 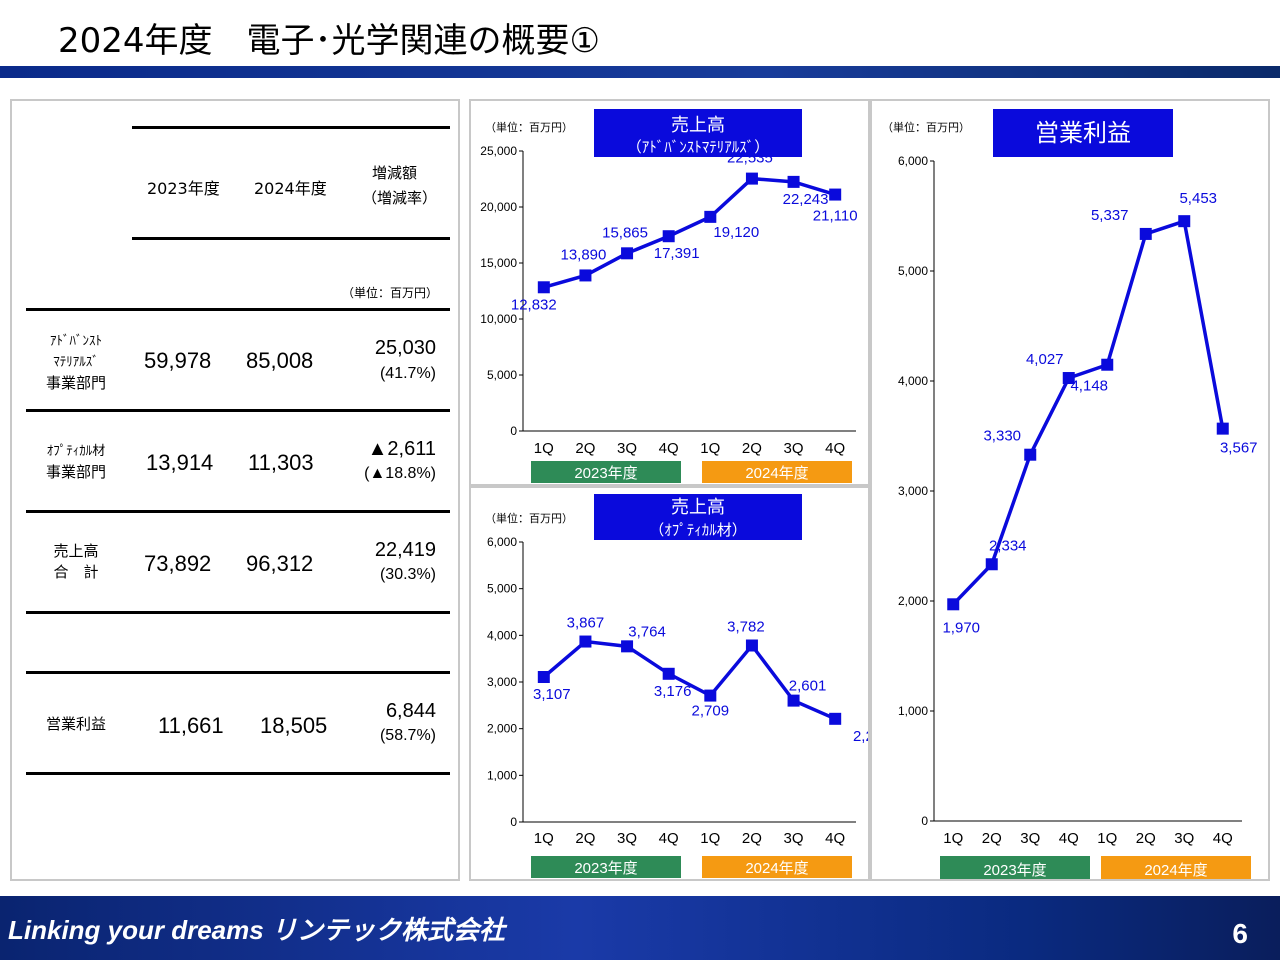 What do you see at coordinates (407, 574) in the screenshot?
I see `sales-total-rate: (30.3%)` at bounding box center [407, 574].